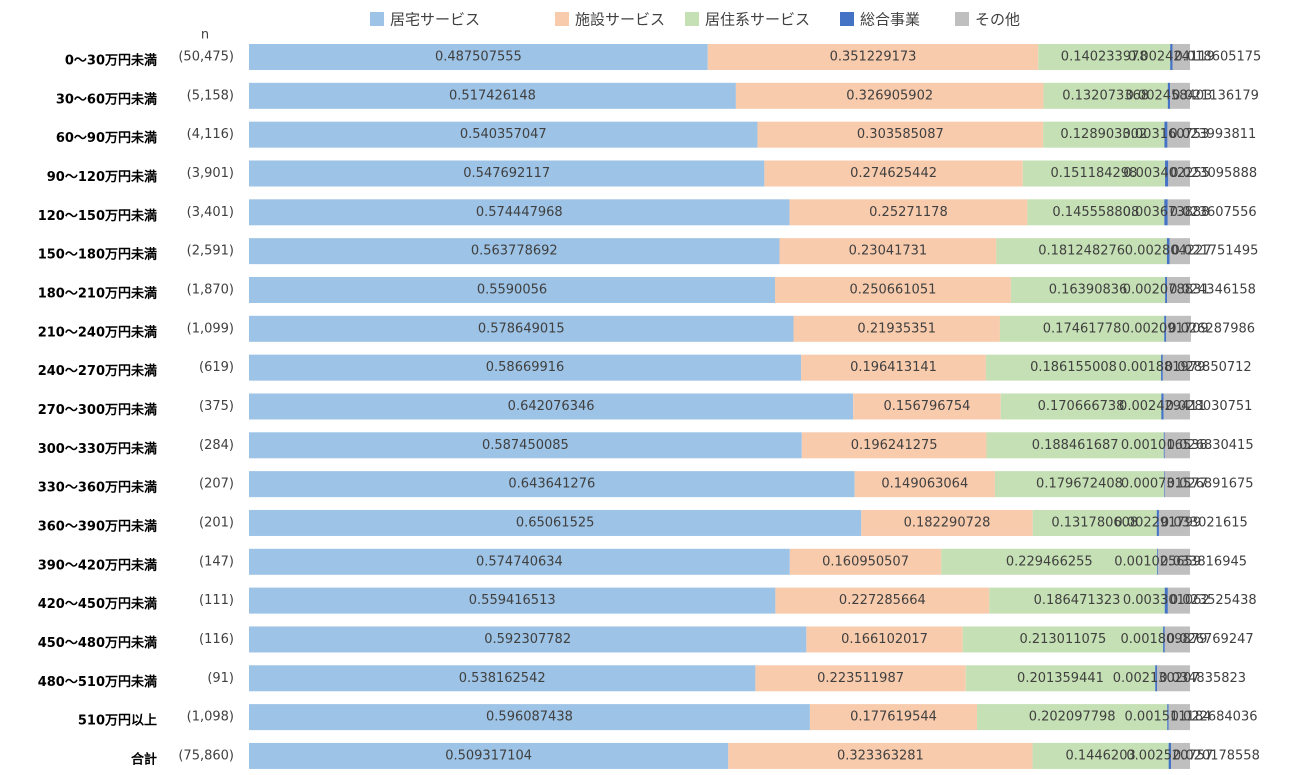 The width and height of the screenshot is (1303, 775). Describe the element at coordinates (97, 682) in the screenshot. I see `category-label: 480～510万円未満` at that location.